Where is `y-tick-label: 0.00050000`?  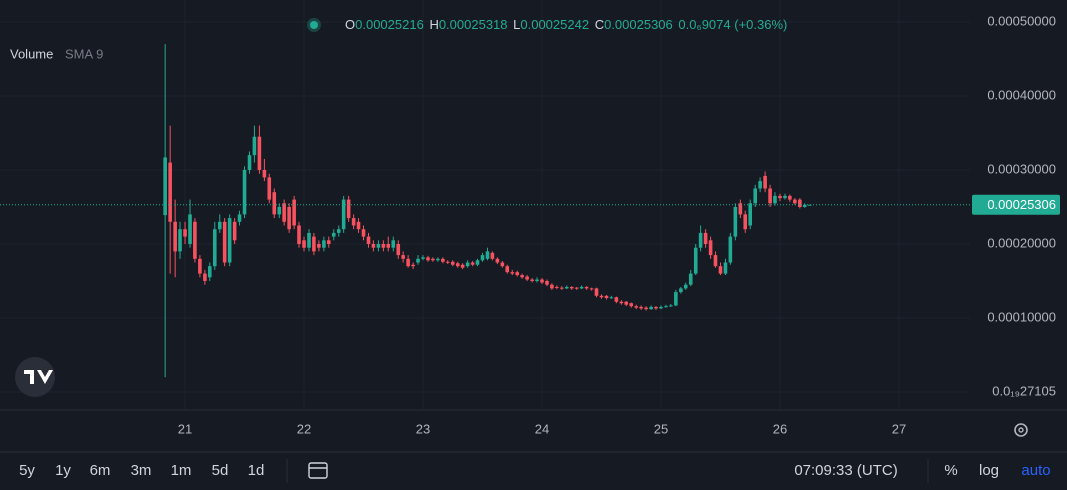
y-tick-label: 0.00050000 is located at coordinates (1021, 20).